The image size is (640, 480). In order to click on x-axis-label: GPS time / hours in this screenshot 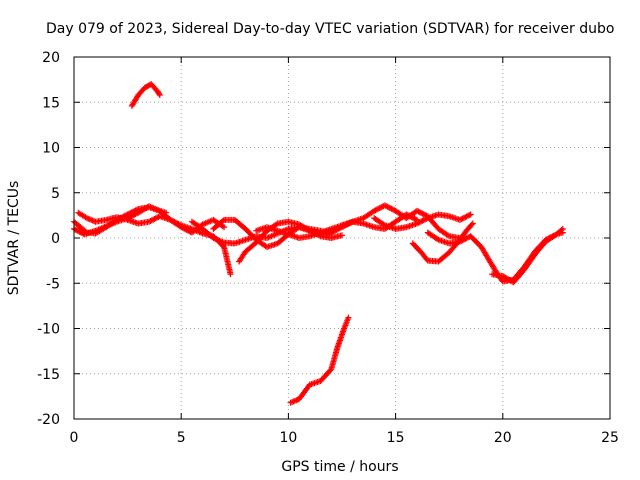, I will do `click(339, 467)`.